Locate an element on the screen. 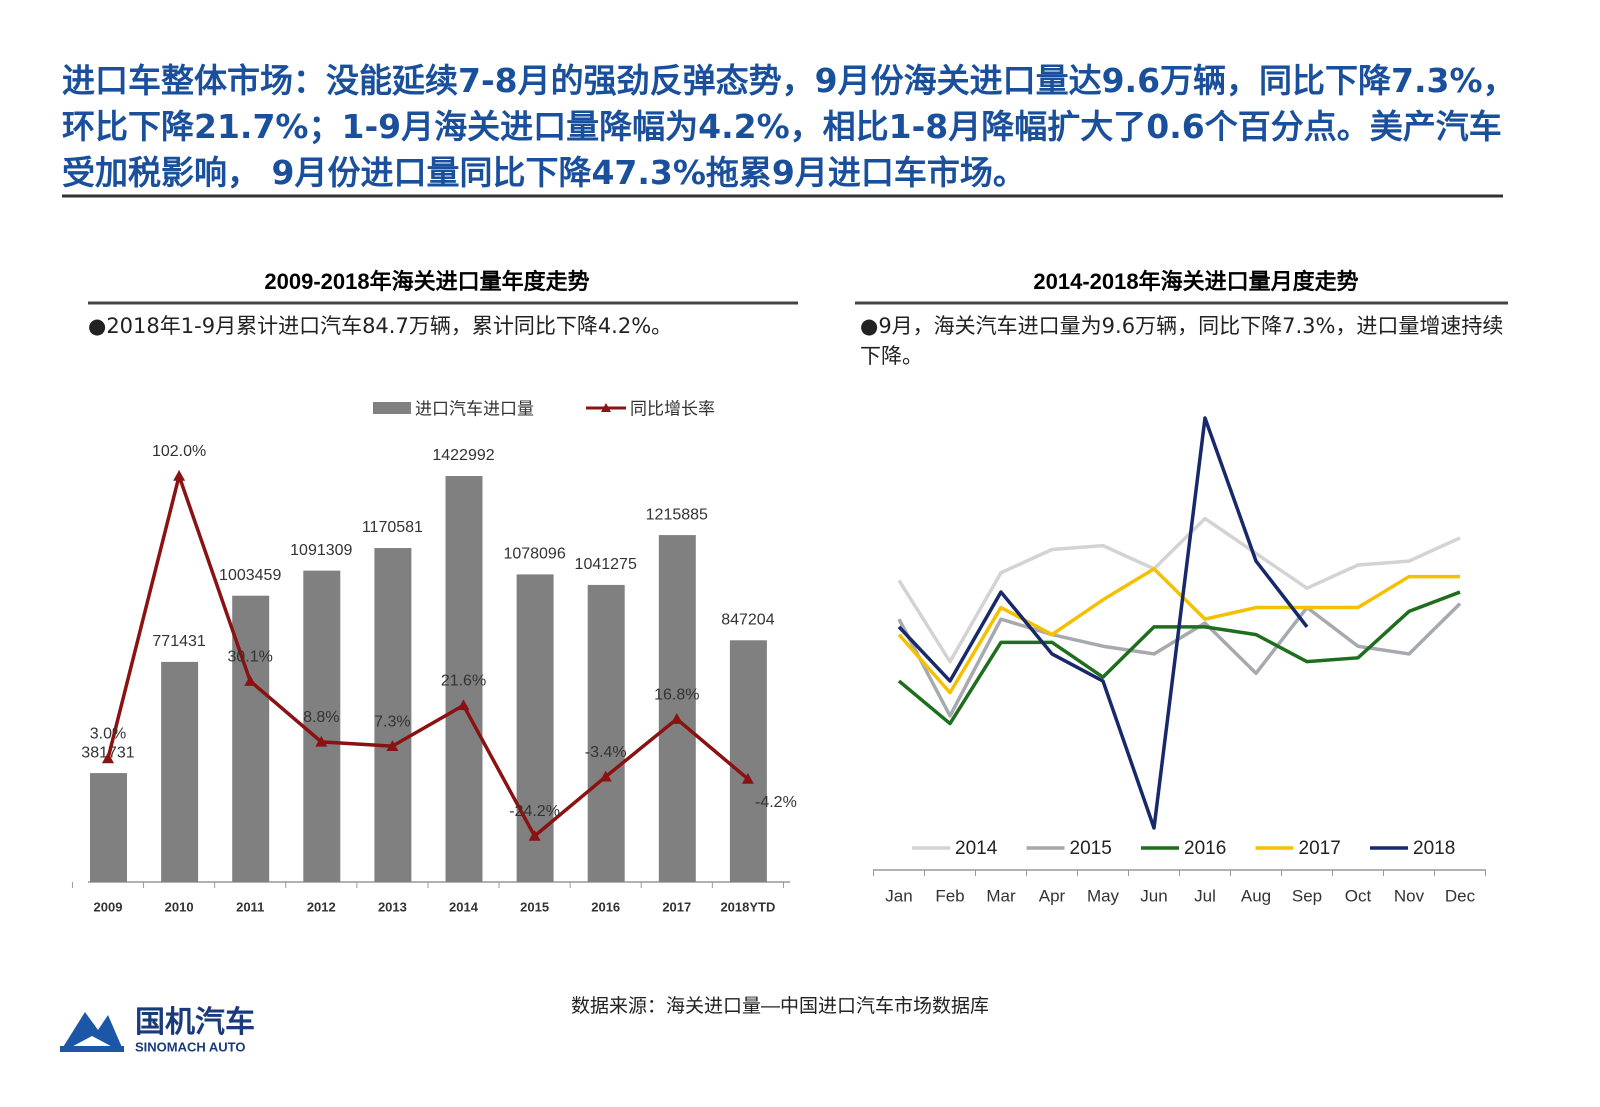 This screenshot has width=1600, height=1107. value-label: 8.8% is located at coordinates (321, 717).